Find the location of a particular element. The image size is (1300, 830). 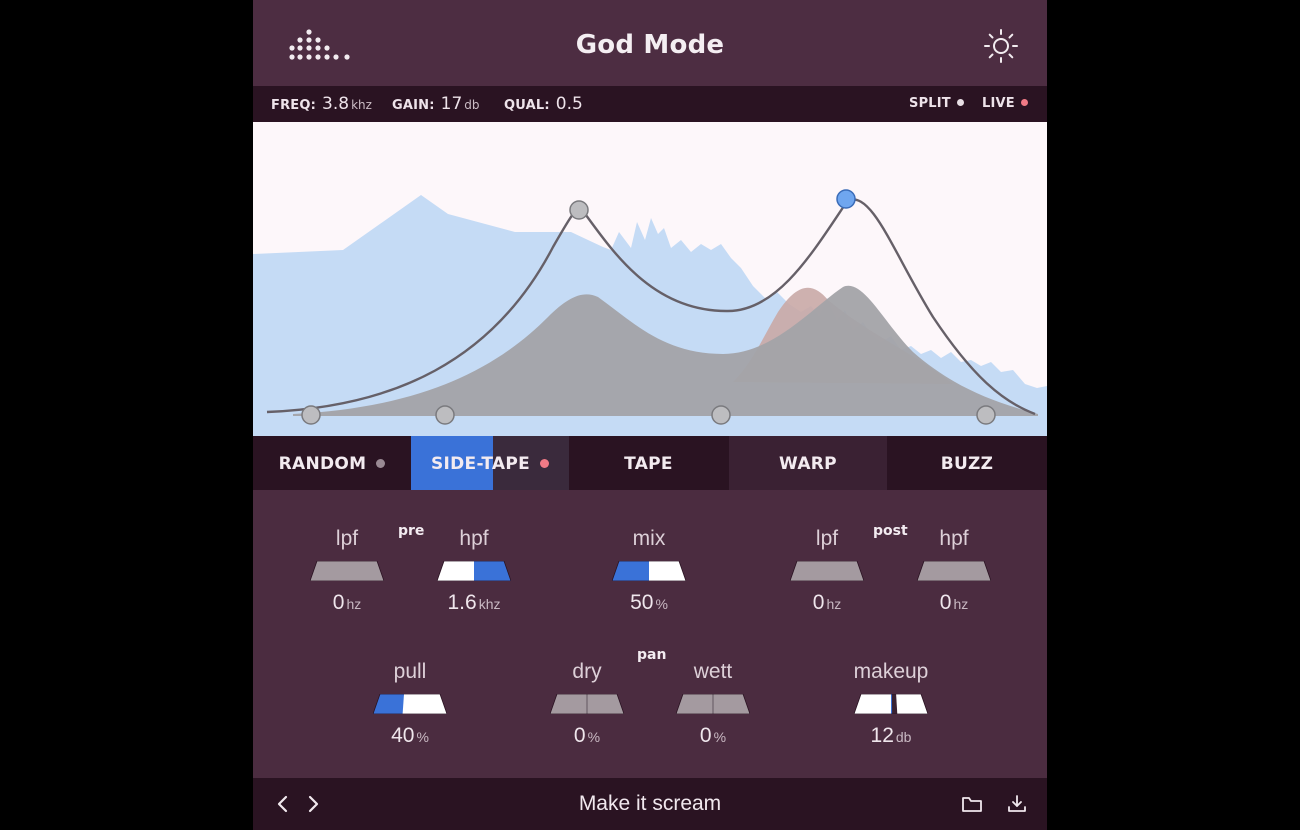

makeup-value: 12 db is located at coordinates (891, 735).